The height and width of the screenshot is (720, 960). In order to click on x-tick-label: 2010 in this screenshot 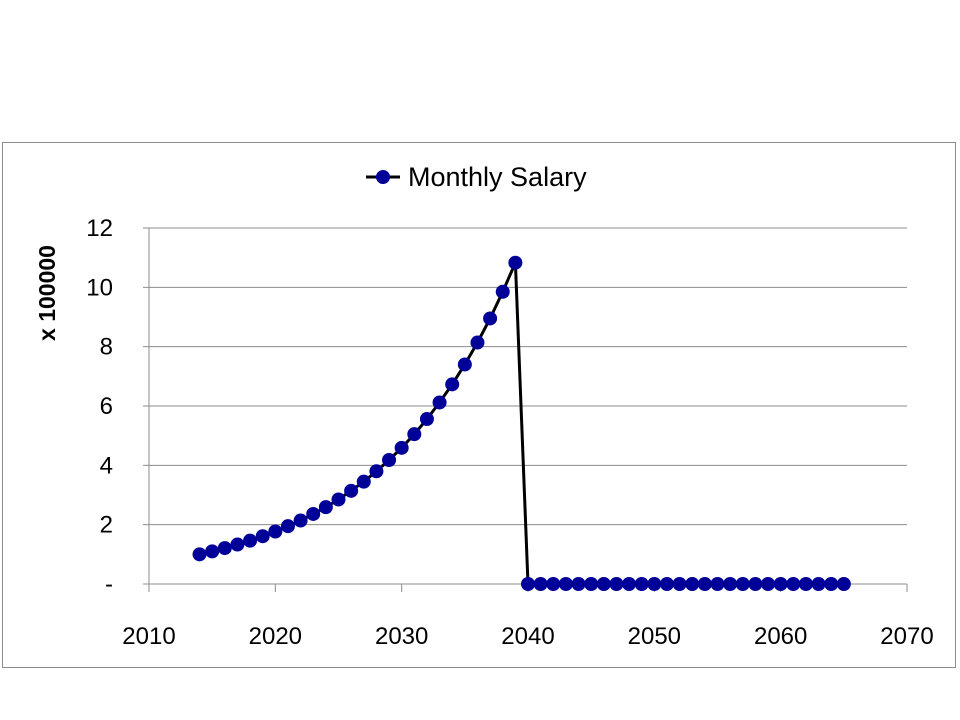, I will do `click(148, 636)`.